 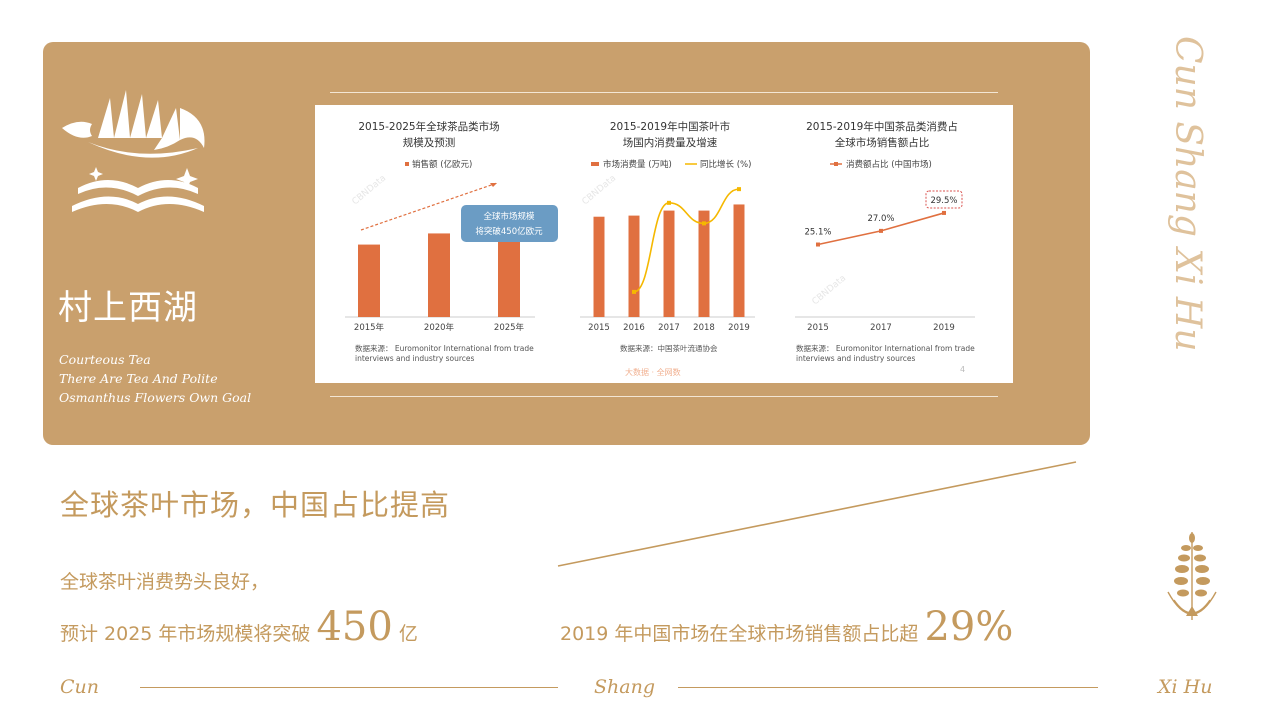 I want to click on trend-arrow, so click(x=429, y=206).